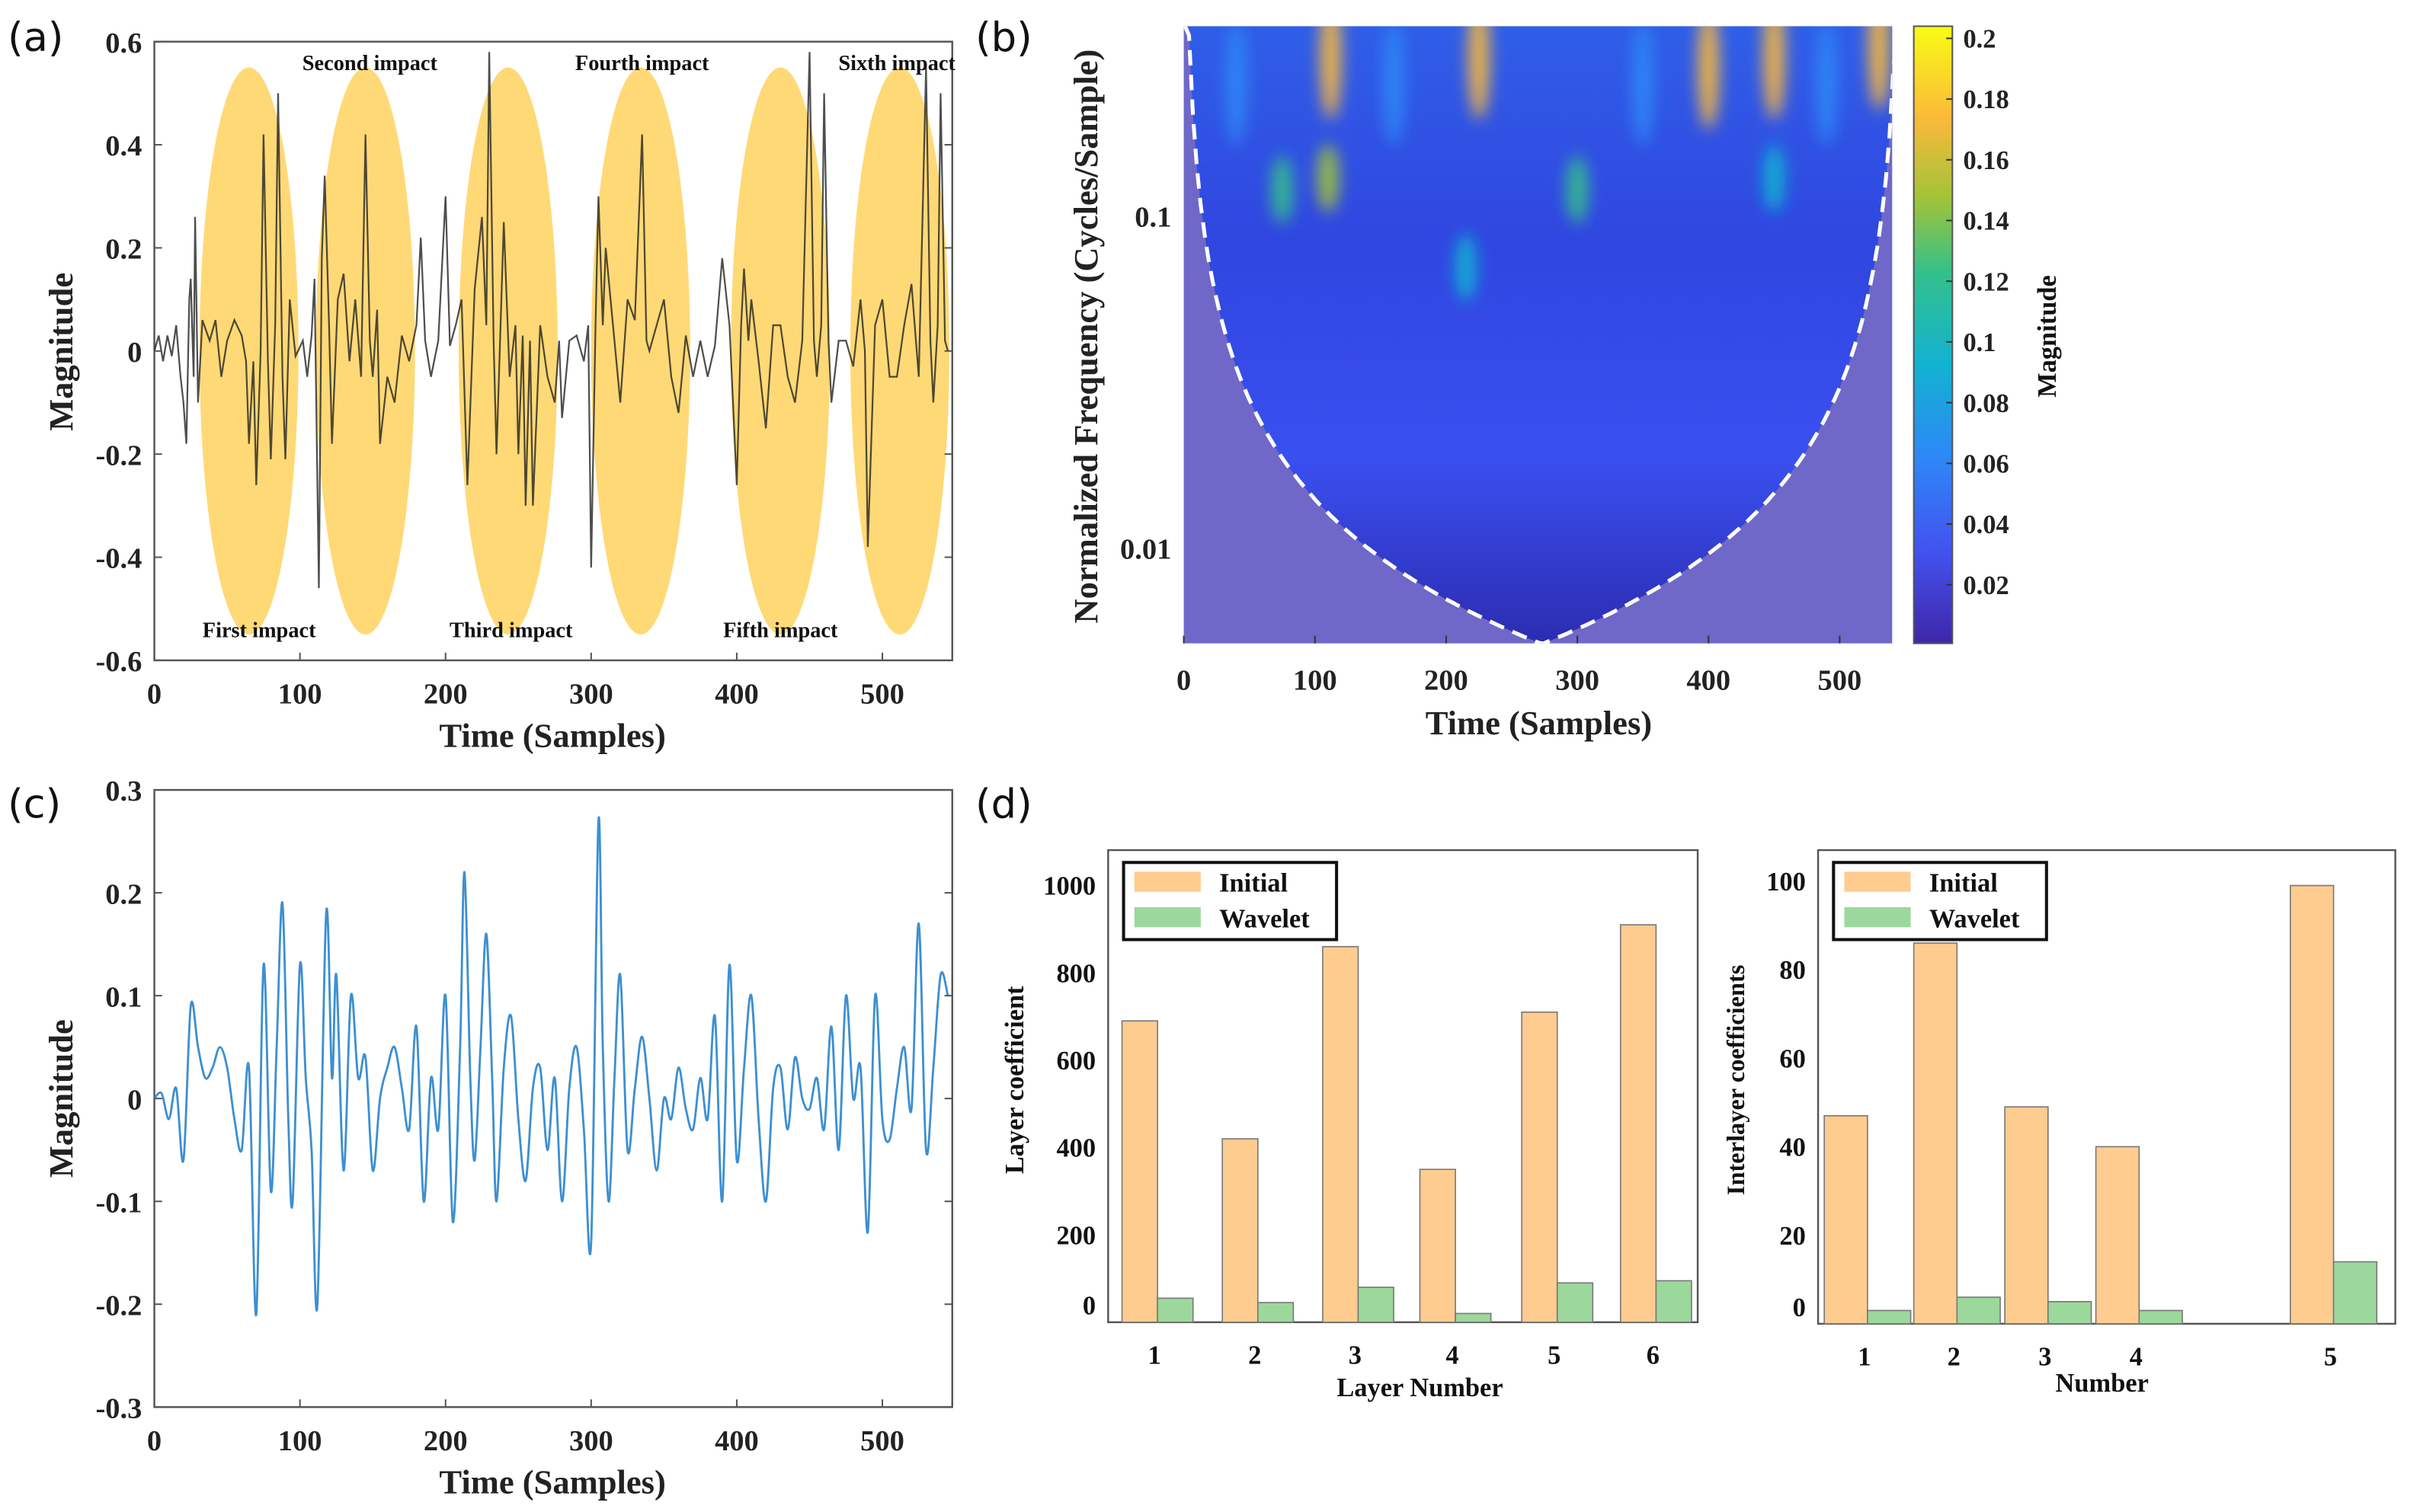 The height and width of the screenshot is (1512, 2420). I want to click on impact-annotation-1: First impact, so click(259, 630).